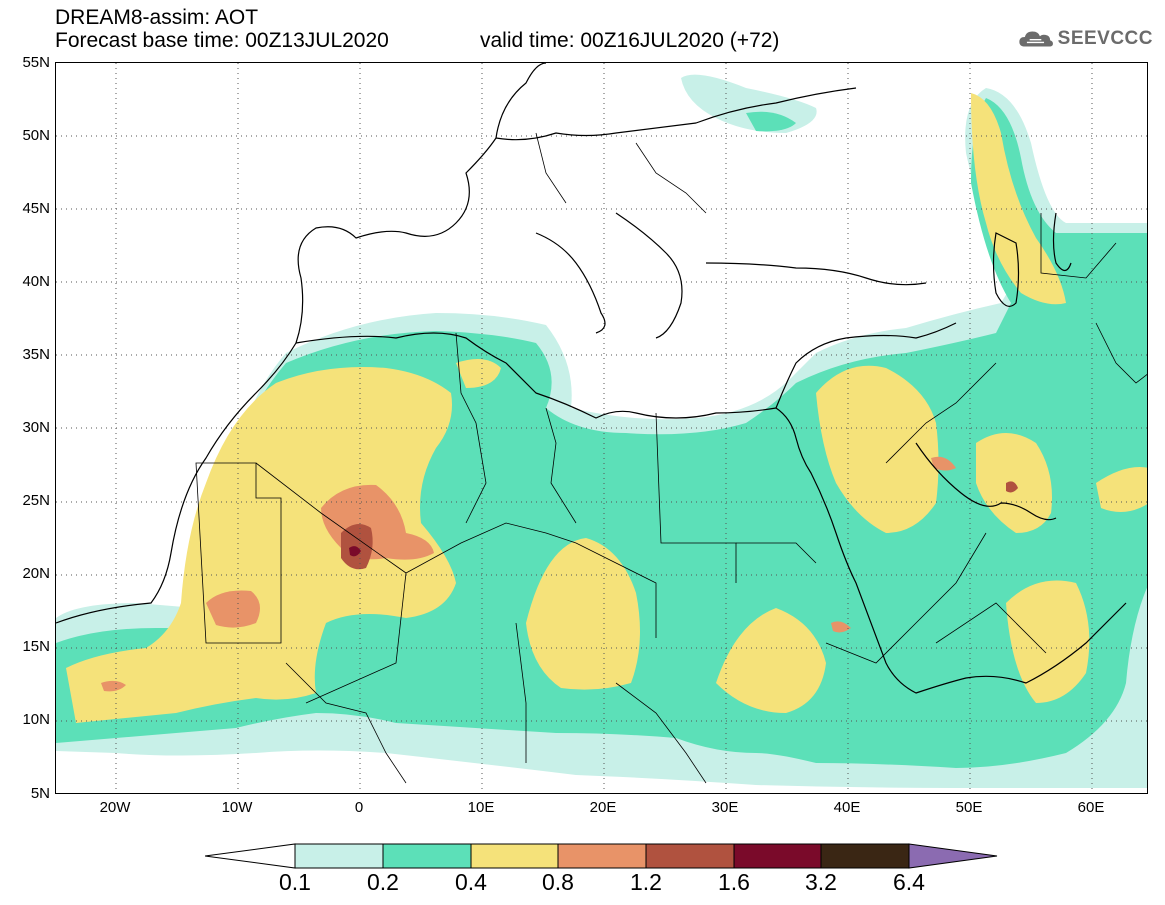 This screenshot has height=905, width=1165. I want to click on lat-label: 55N, so click(36, 62).